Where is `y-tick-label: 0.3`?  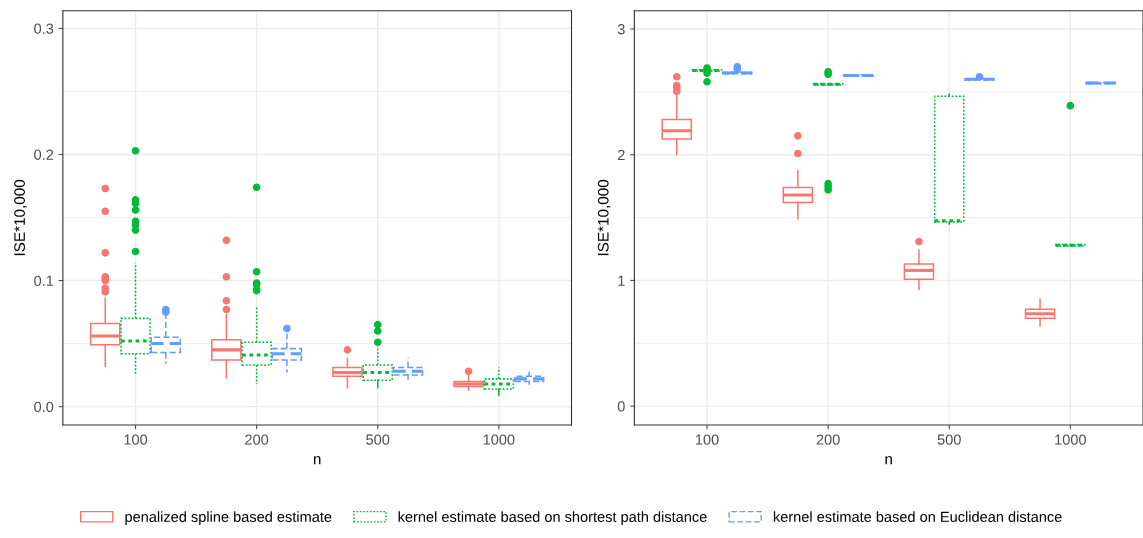
y-tick-label: 0.3 is located at coordinates (44, 28).